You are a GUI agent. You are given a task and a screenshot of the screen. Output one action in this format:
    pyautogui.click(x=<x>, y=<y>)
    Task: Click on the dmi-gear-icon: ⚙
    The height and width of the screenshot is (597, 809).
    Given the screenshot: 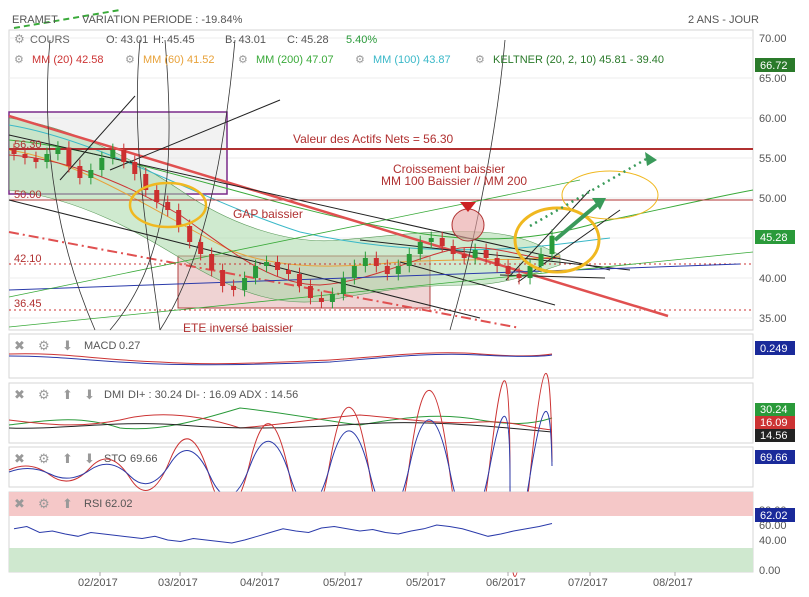 What is the action you would take?
    pyautogui.click(x=44, y=394)
    